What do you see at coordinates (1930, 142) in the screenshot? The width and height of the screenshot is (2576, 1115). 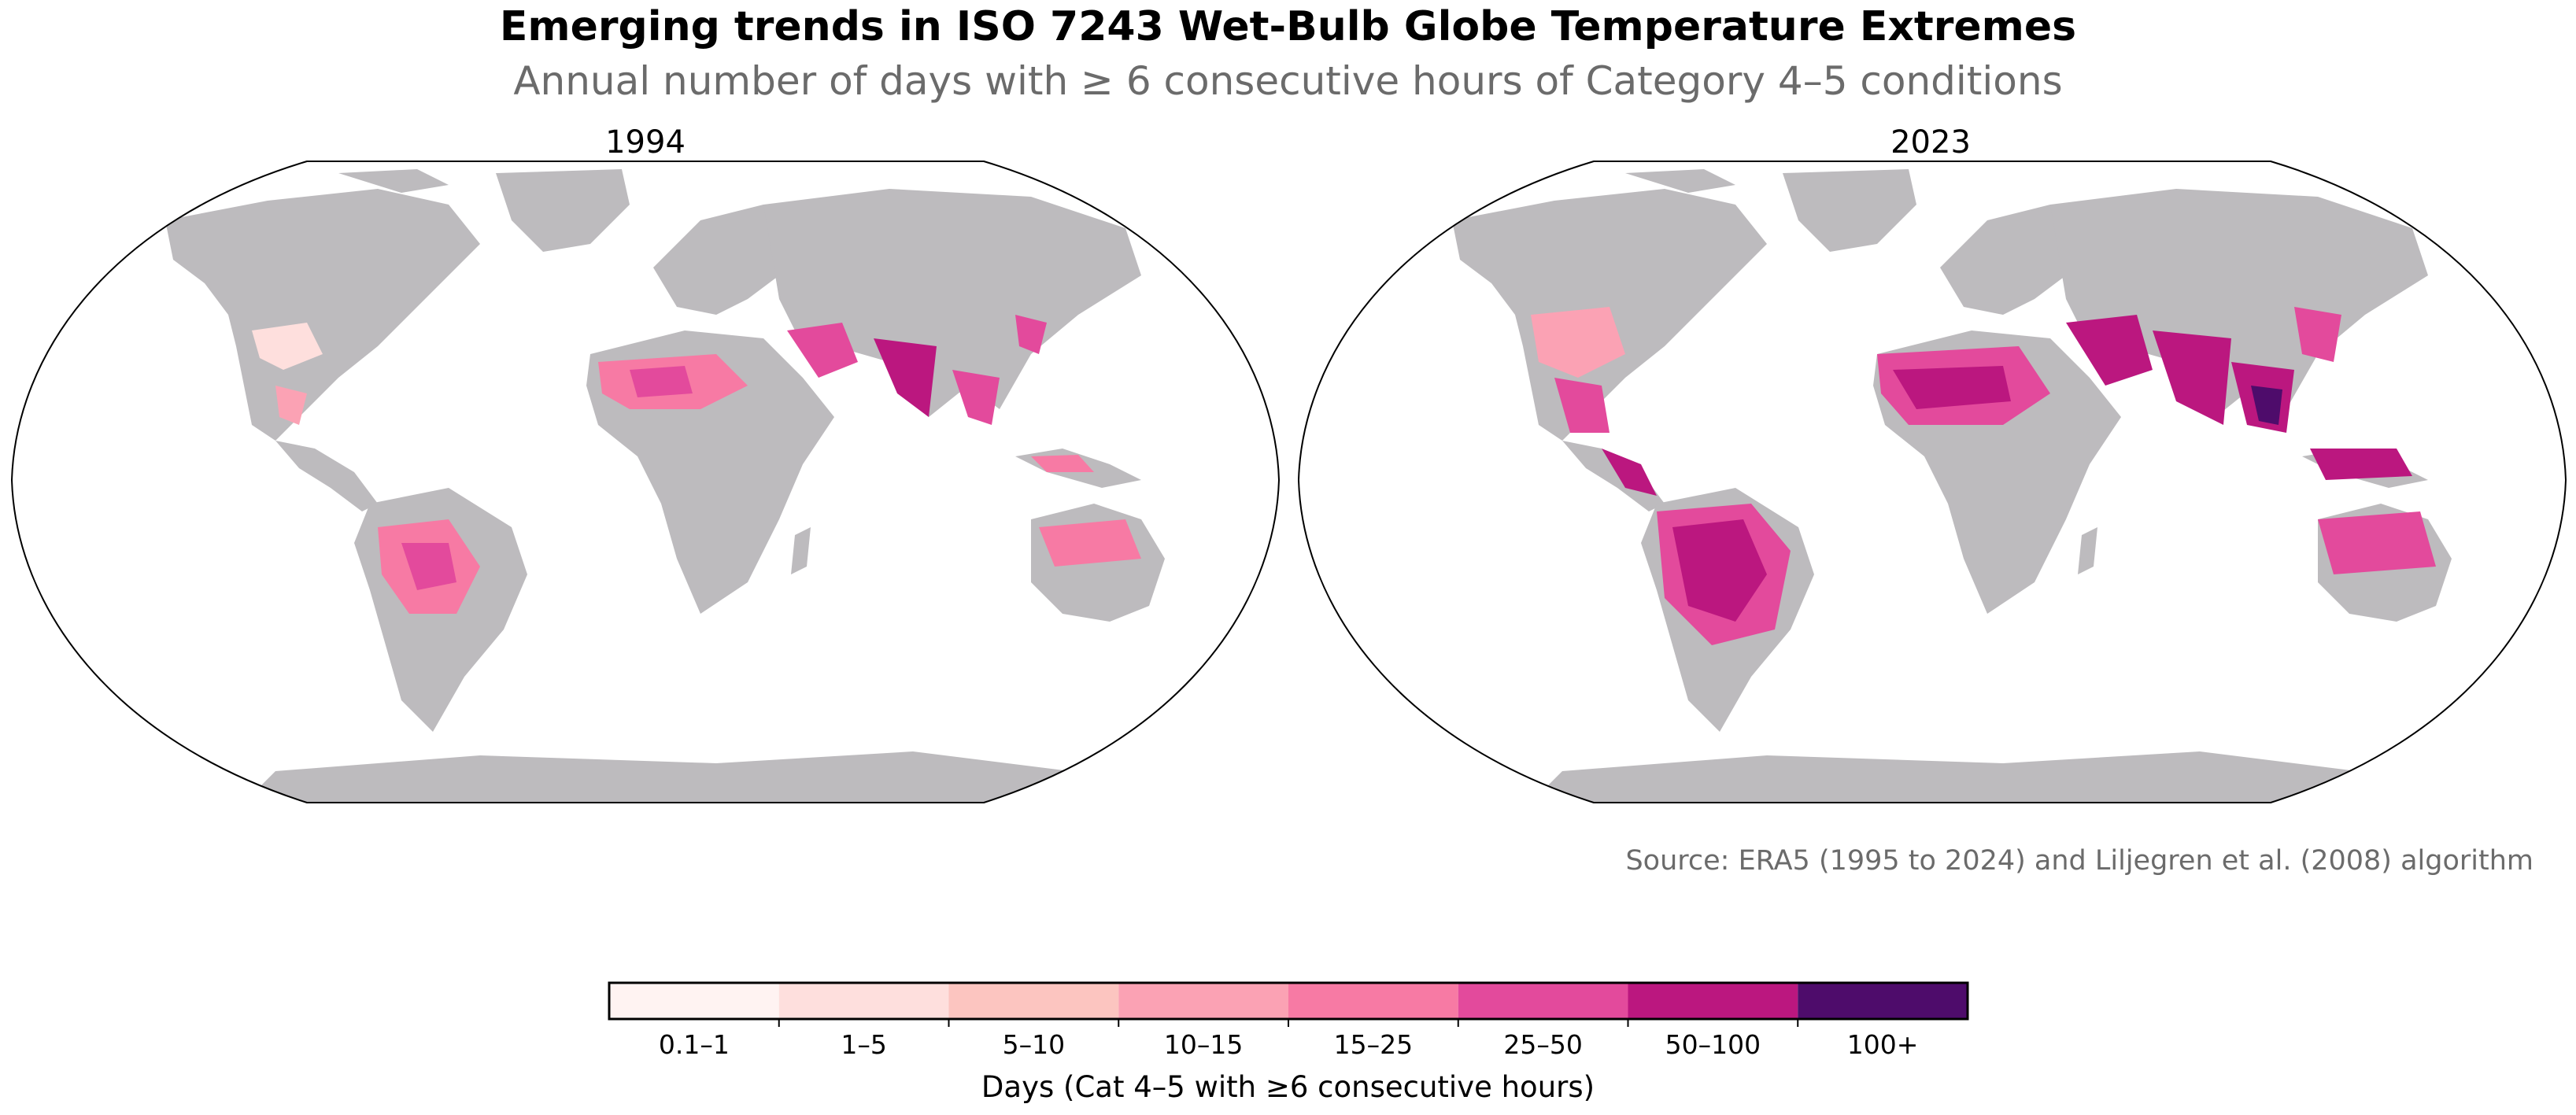 I see `panel-title-2023: 2023` at bounding box center [1930, 142].